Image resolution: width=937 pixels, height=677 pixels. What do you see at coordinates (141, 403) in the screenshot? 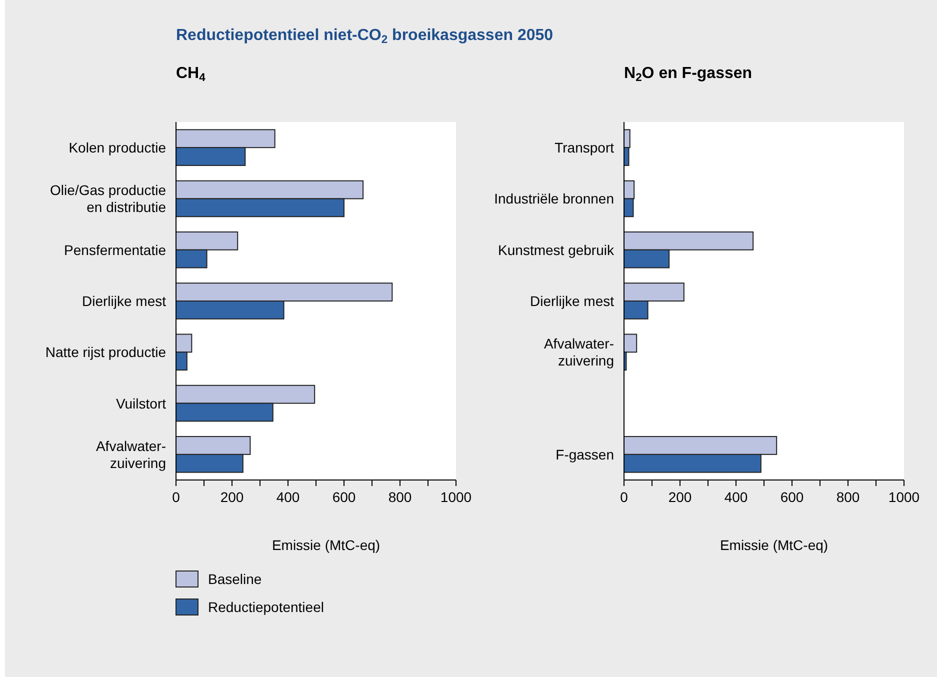
I see `y-tick-label: Vuilstort` at bounding box center [141, 403].